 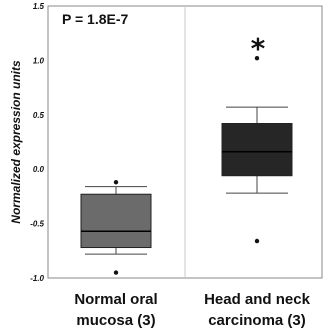 I want to click on category-label-carcinoma-line1: Head and neck, so click(x=257, y=299).